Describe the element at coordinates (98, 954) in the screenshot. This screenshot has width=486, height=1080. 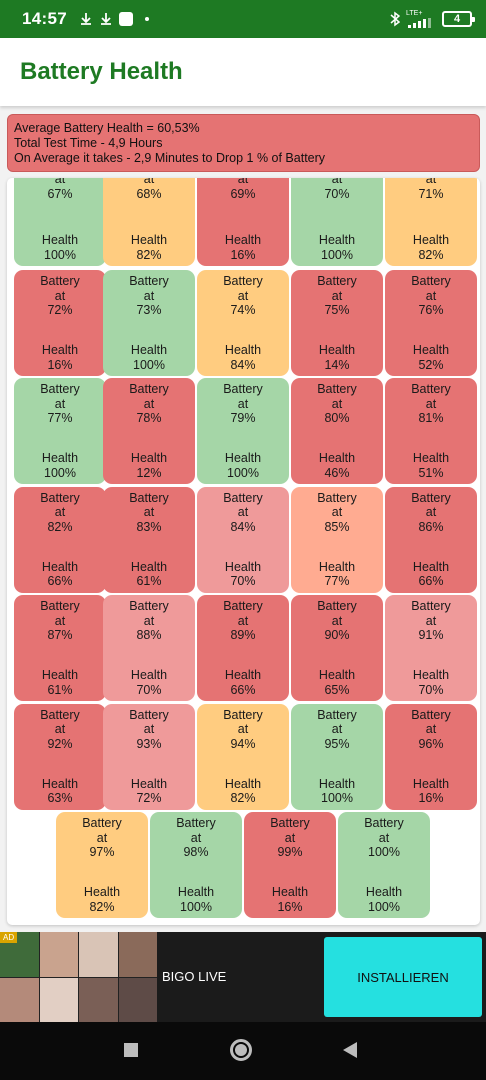
I see `ad-thumbnail-image` at that location.